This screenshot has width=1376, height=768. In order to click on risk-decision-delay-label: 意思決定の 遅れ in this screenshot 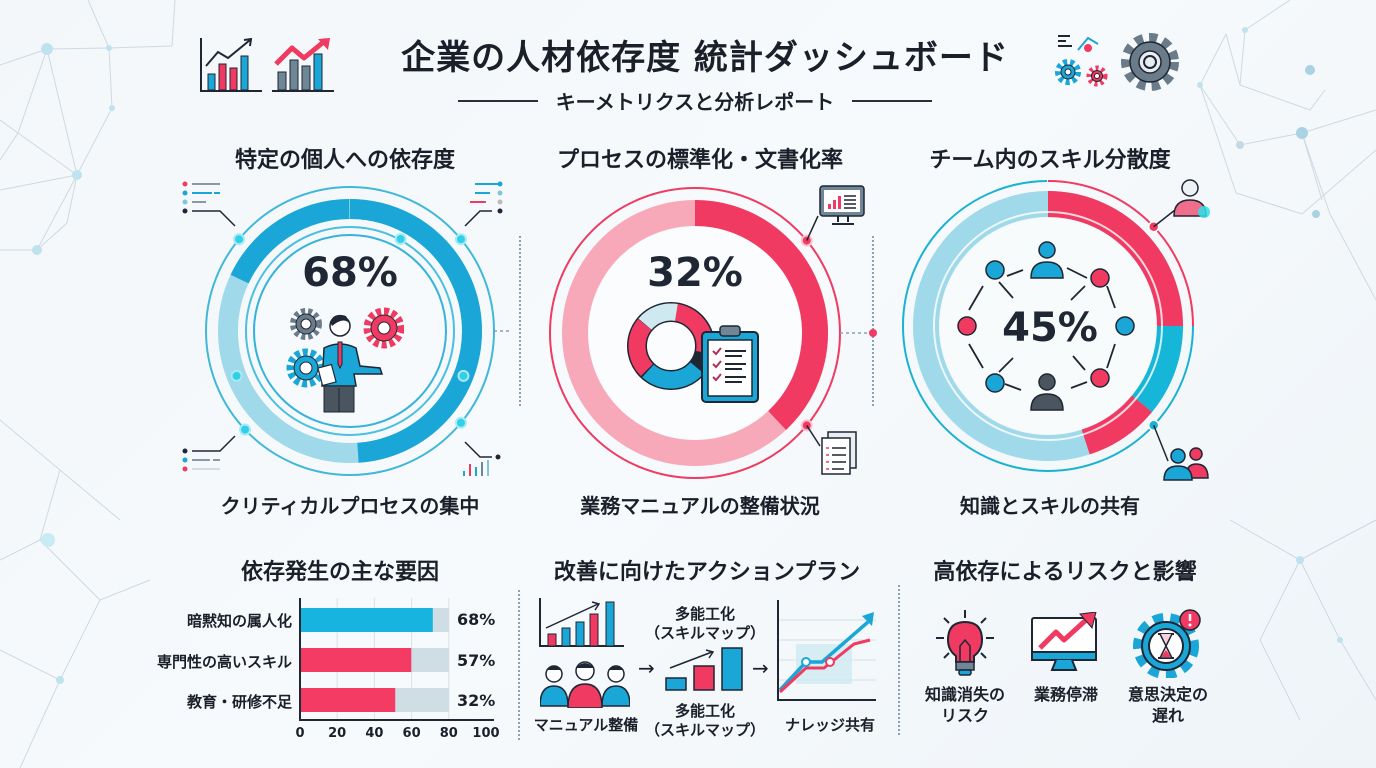, I will do `click(1168, 705)`.